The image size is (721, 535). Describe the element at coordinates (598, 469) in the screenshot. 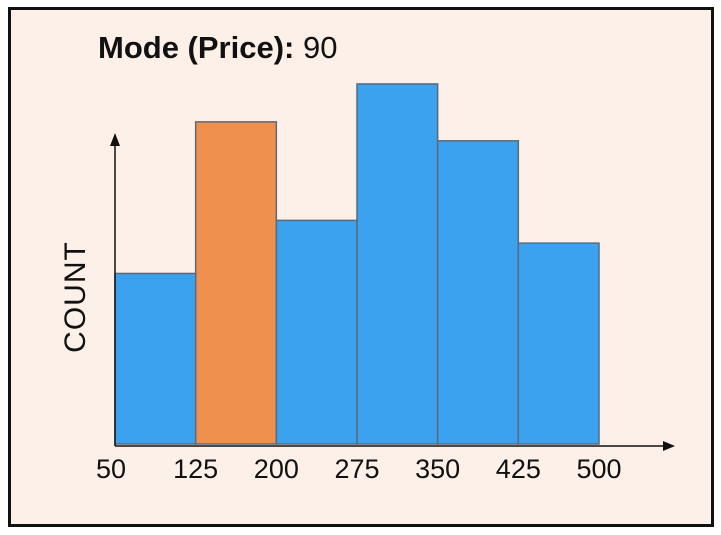

I see `x-tick-label: 500` at that location.